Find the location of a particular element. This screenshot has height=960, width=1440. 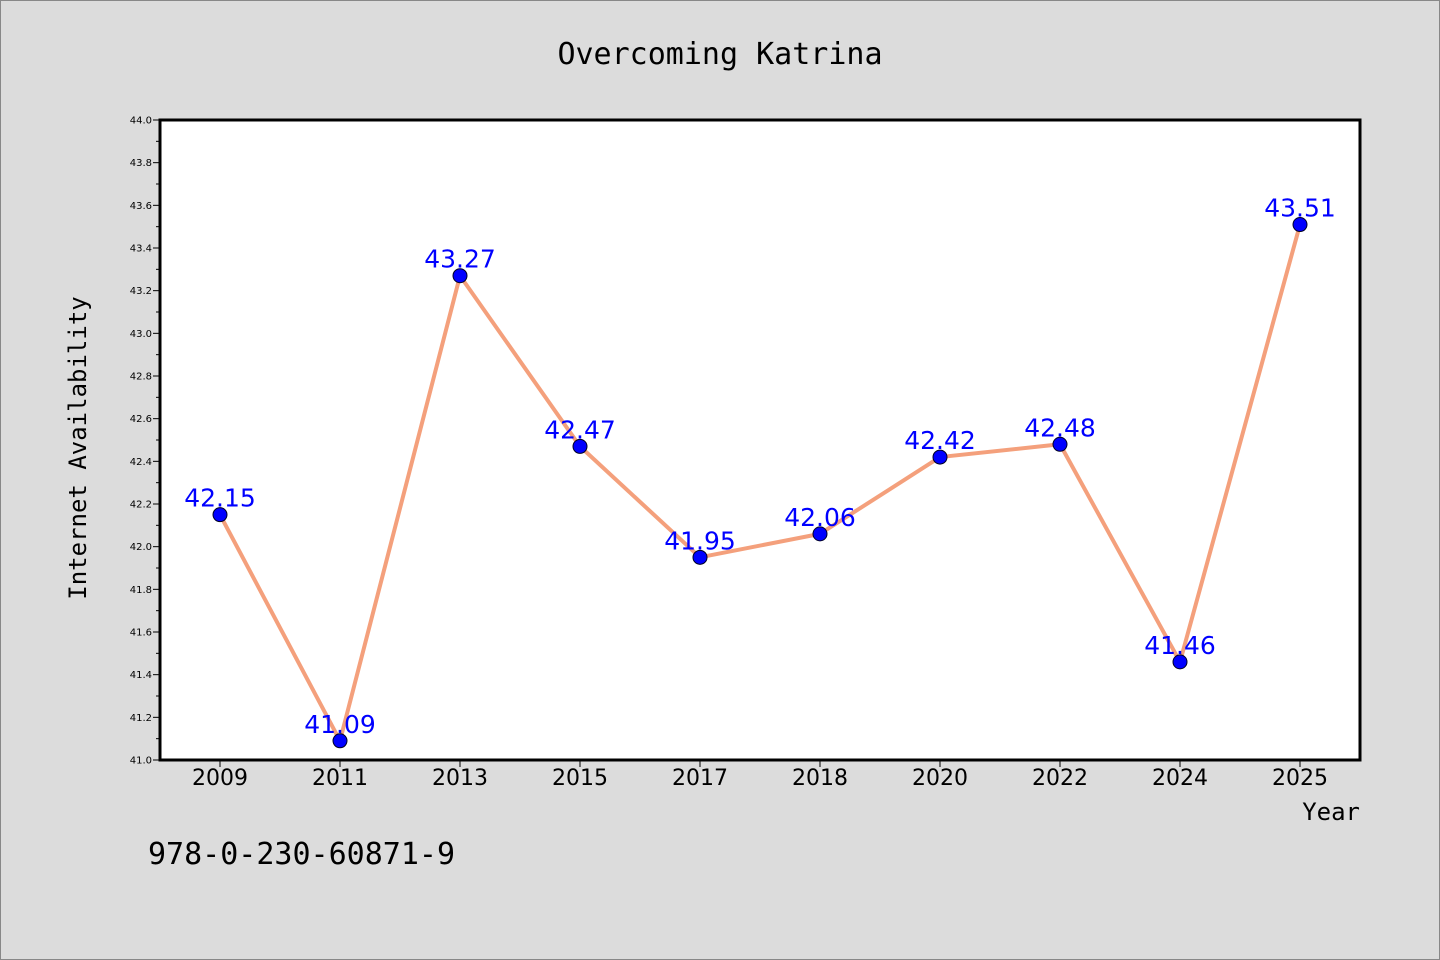

y-tick-label: 43.0 is located at coordinates (141, 334).